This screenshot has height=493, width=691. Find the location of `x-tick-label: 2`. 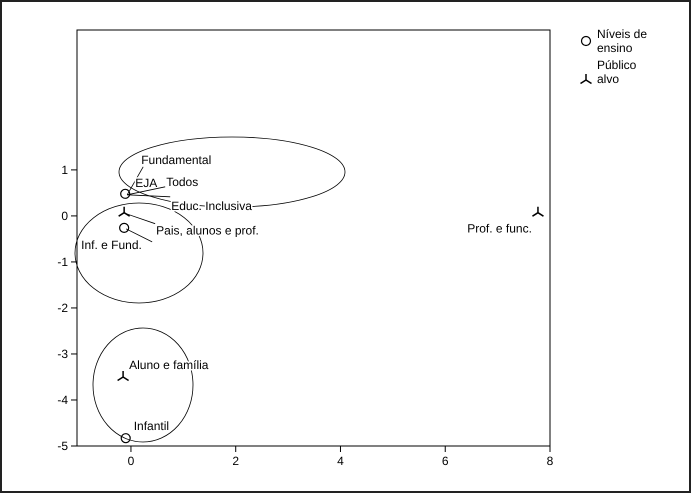

x-tick-label: 2 is located at coordinates (236, 461).